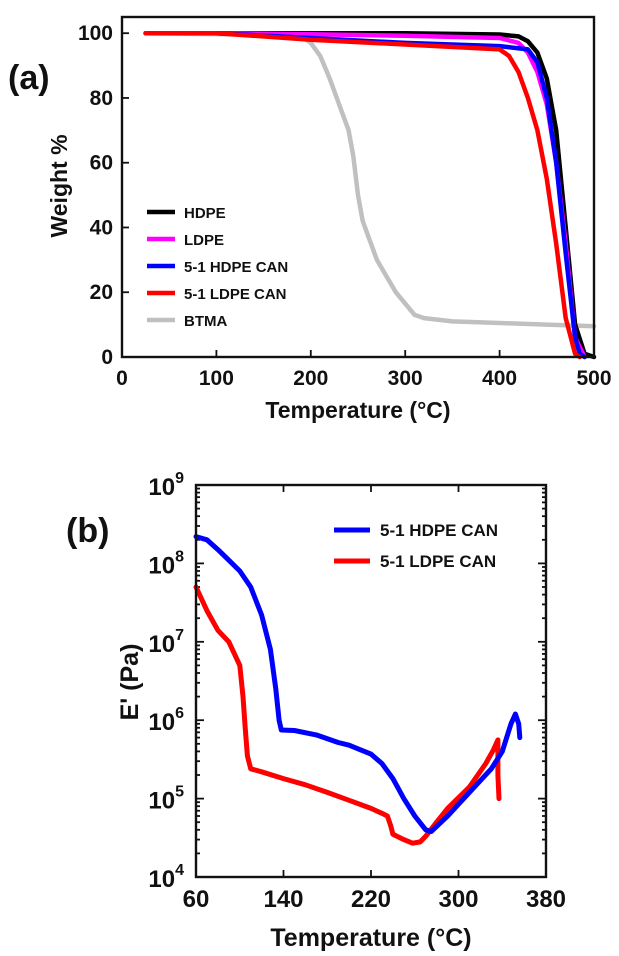  I want to click on panel-b-y-tick-label: 10⁵, so click(166, 799).